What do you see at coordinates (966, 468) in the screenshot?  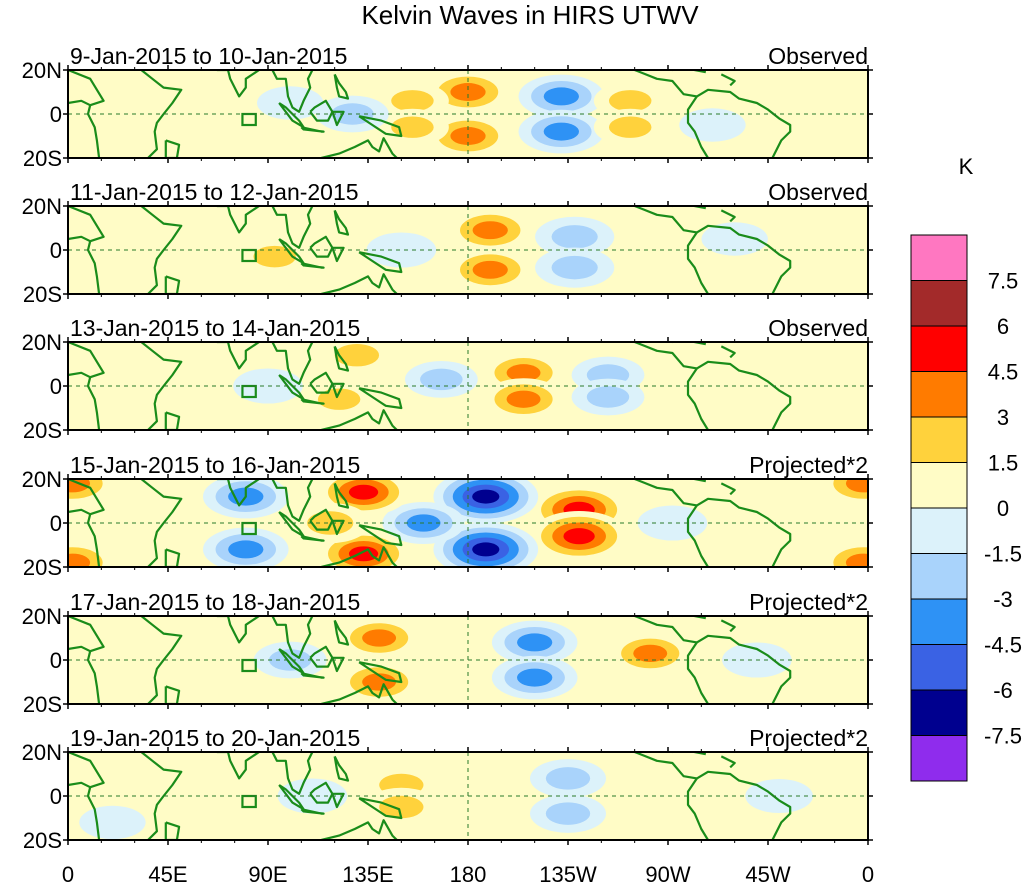 I see `colorbar: K 7.5 6 4.5 3 1.5 0 -1.5 -3 -4.5 -6 -7.5` at bounding box center [966, 468].